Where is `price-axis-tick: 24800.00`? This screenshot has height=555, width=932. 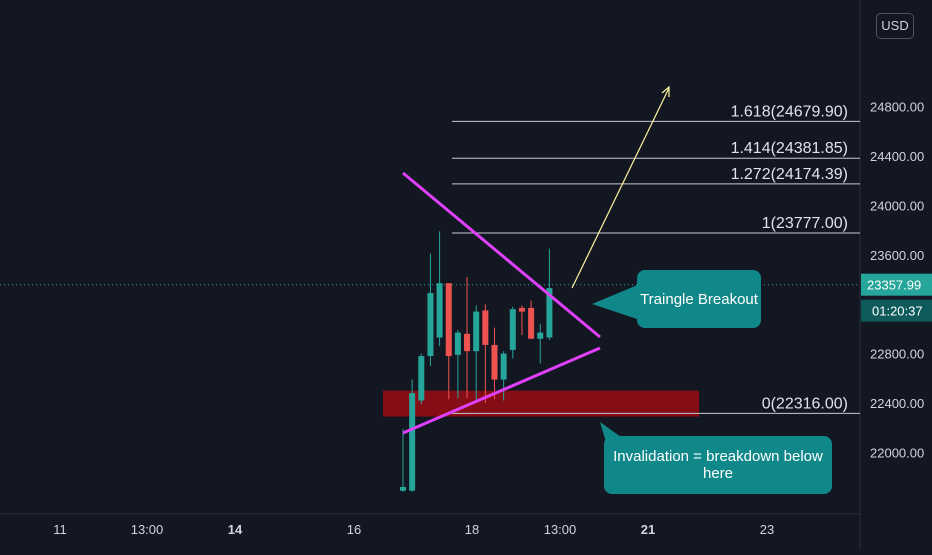 price-axis-tick: 24800.00 is located at coordinates (897, 107).